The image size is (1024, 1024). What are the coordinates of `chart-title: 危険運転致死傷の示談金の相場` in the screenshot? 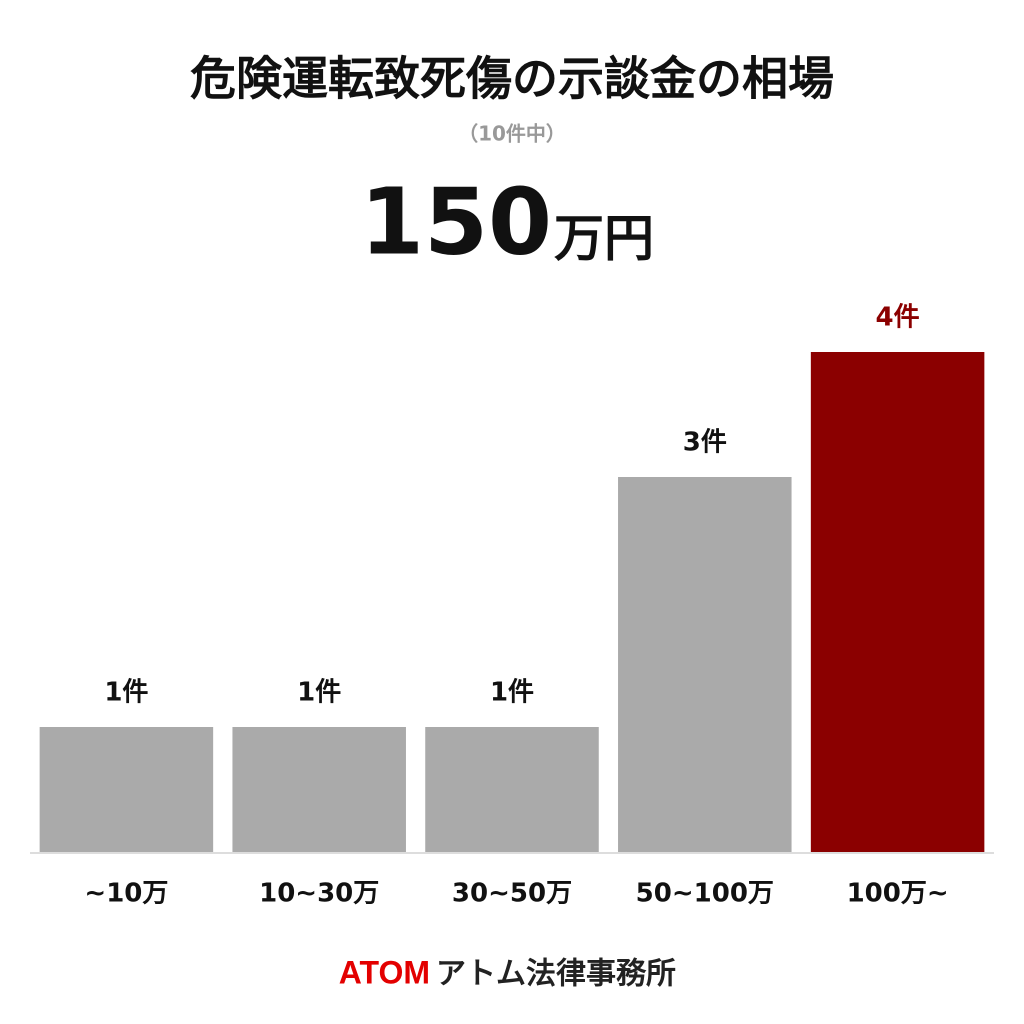 It's located at (512, 79).